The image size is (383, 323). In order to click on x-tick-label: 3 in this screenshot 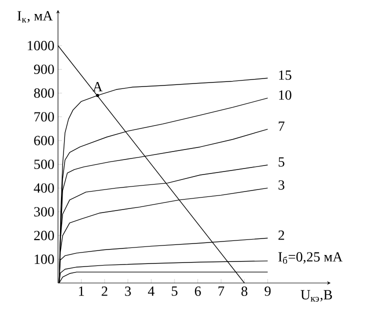, I will do `click(128, 291)`.